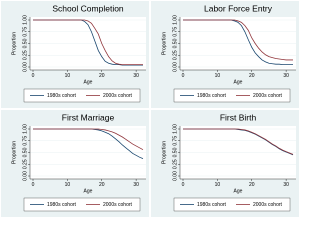 This screenshot has height=240, width=320. What do you see at coordinates (88, 8) in the screenshot?
I see `panel-title: School Completion` at bounding box center [88, 8].